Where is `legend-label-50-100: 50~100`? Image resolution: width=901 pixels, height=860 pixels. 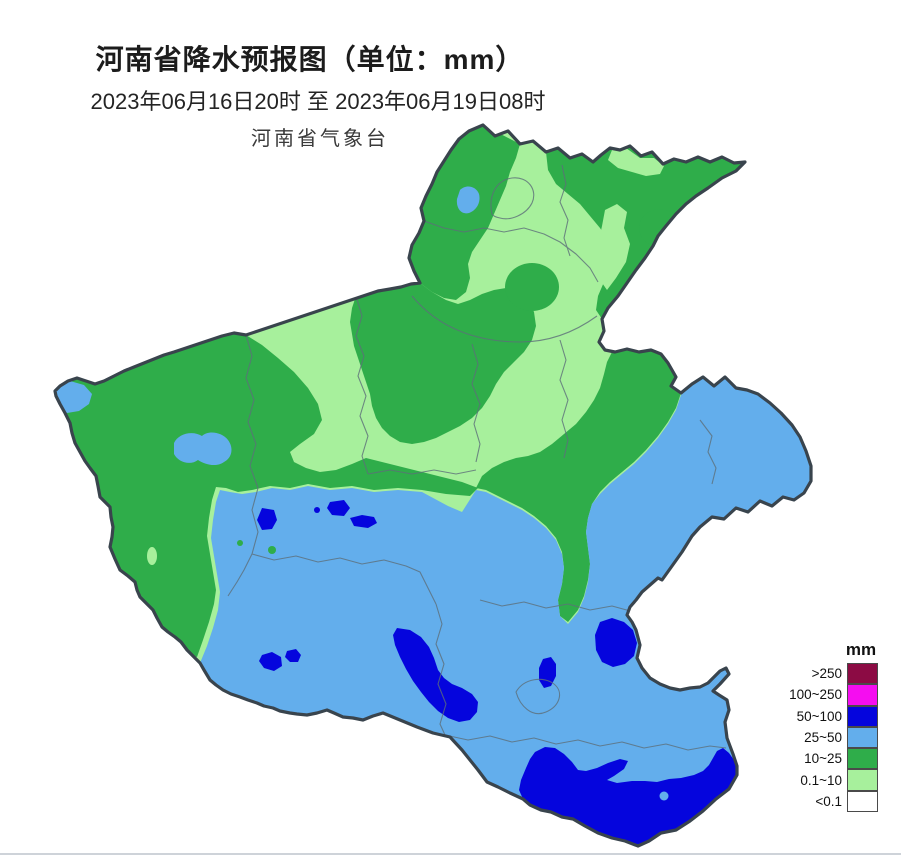
legend-label-50-100: 50~100 is located at coordinates (819, 716).